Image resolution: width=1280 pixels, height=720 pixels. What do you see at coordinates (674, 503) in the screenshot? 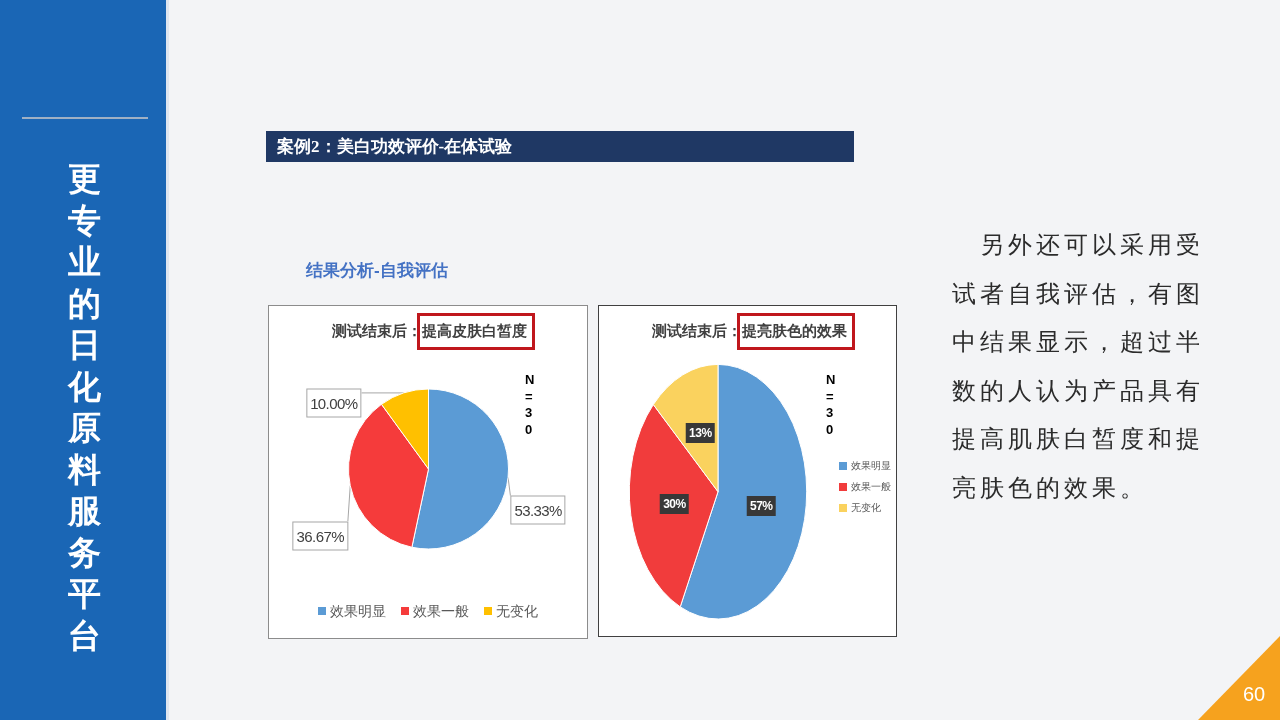
I see `data-label: 30%` at bounding box center [674, 503].